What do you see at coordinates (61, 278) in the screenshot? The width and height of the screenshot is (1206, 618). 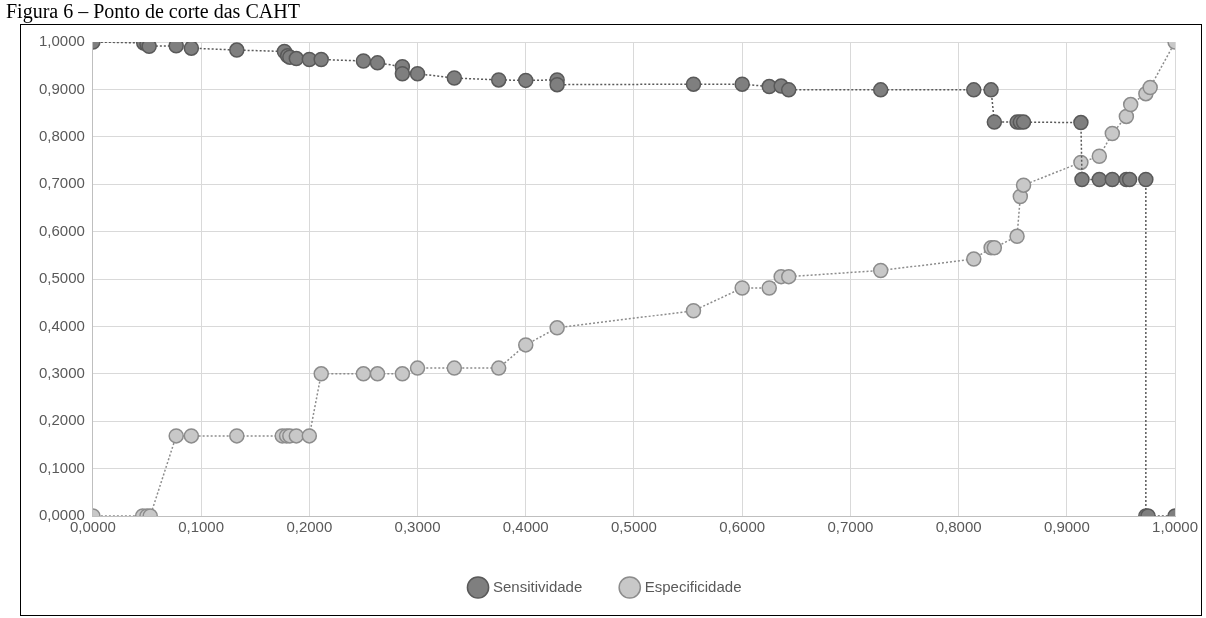 I see `y-tick-label: 0,5000` at bounding box center [61, 278].